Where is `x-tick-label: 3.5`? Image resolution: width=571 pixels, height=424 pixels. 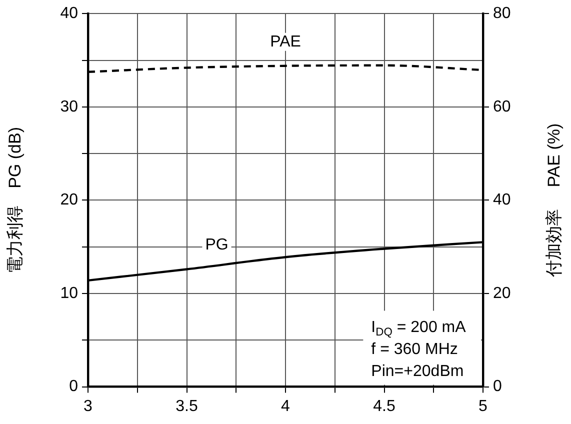 x-tick-label: 3.5 is located at coordinates (187, 406).